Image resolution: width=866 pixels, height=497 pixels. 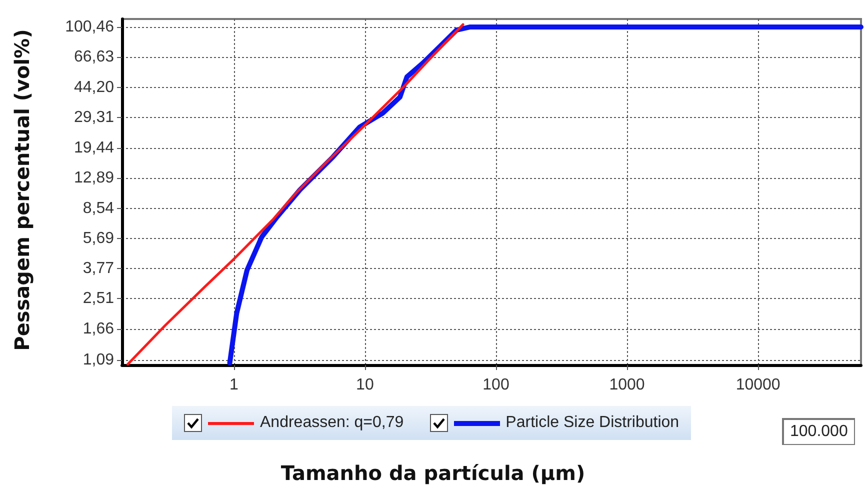 I want to click on y-tick-label: 66,63, so click(x=94, y=57).